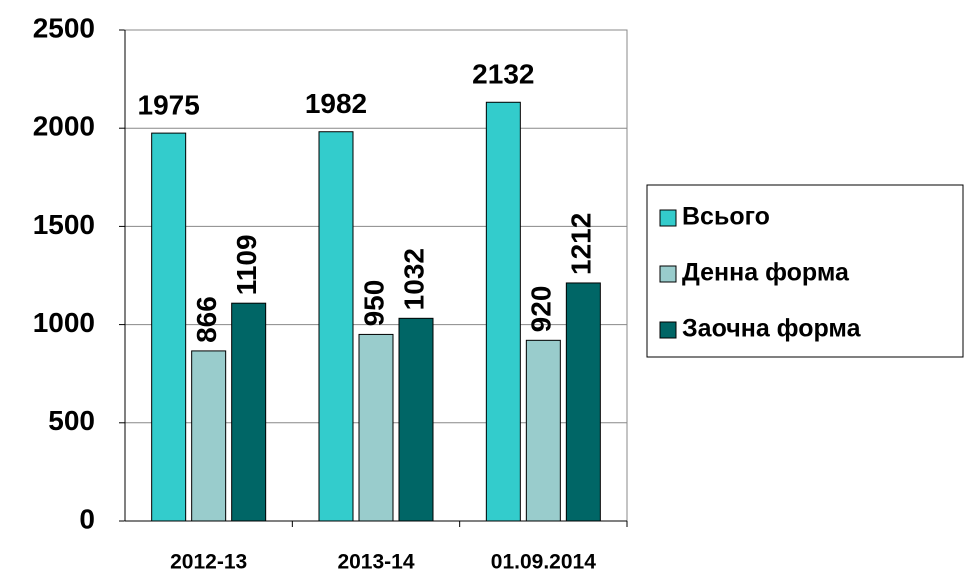  I want to click on data-label: 1982, so click(336, 103).